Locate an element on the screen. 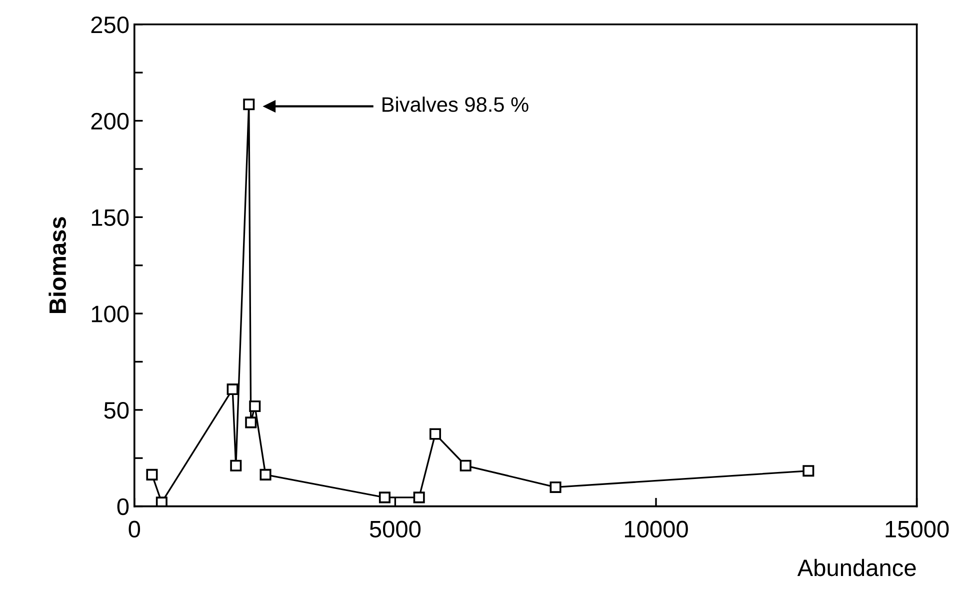 This screenshot has height=610, width=960. x-tick-label: 10000 is located at coordinates (656, 529).